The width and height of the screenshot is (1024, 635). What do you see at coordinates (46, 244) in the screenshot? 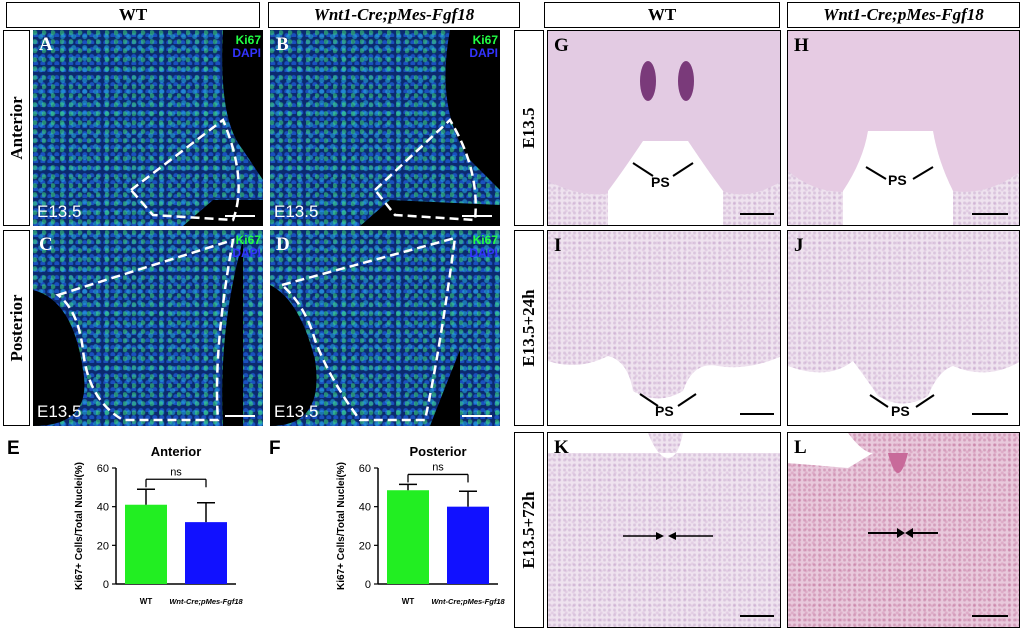
I see `panel-letter-c: C` at bounding box center [46, 244].